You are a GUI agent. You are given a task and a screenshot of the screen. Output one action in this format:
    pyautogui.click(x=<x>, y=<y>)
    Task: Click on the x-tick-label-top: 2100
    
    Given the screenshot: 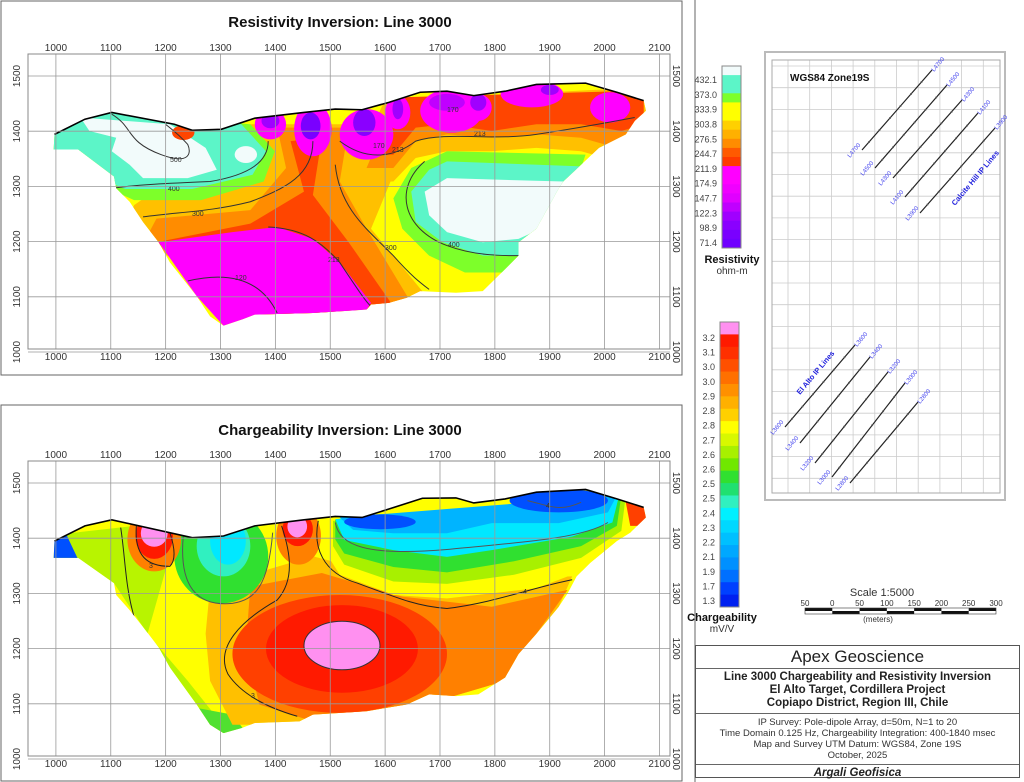 What is the action you would take?
    pyautogui.click(x=659, y=455)
    